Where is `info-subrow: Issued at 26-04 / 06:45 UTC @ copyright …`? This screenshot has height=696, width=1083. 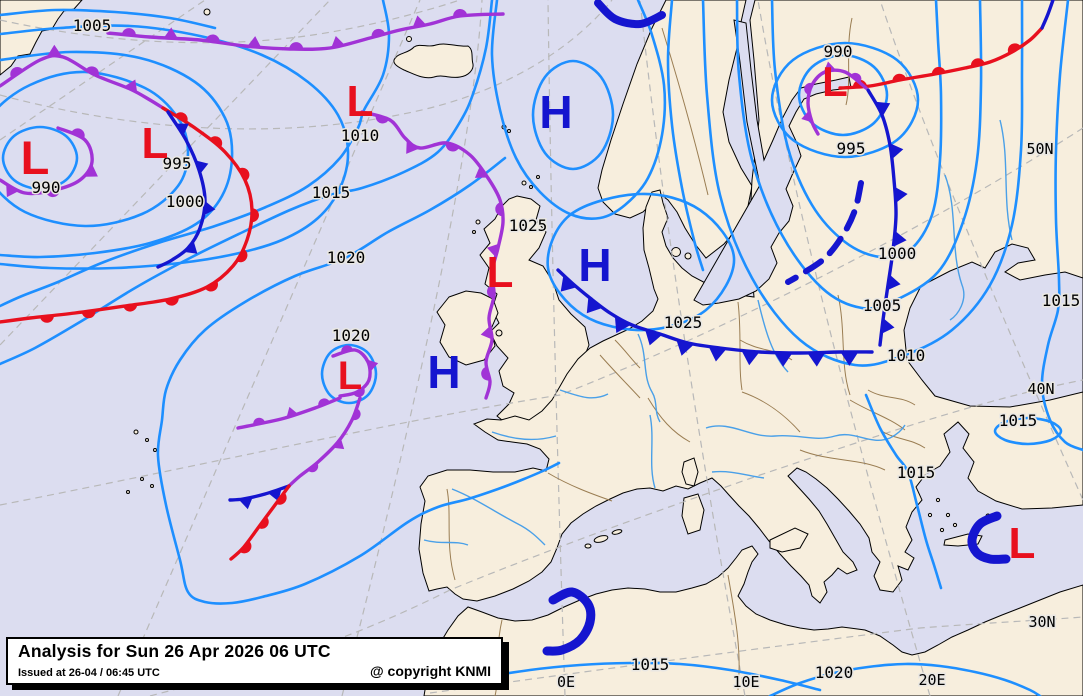 info-subrow: Issued at 26-04 / 06:45 UTC @ copyright … is located at coordinates (254, 671).